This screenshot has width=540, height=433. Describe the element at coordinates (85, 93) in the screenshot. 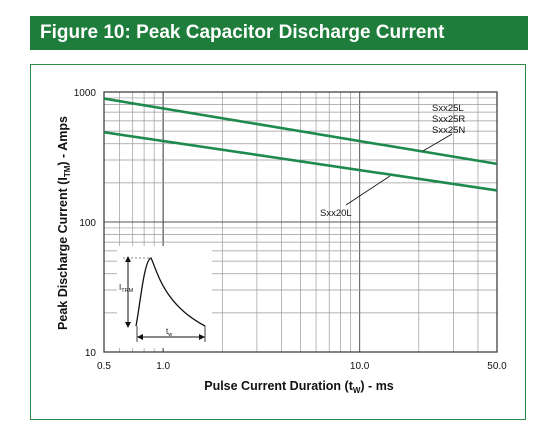

I see `y-tick-label: 1000` at that location.